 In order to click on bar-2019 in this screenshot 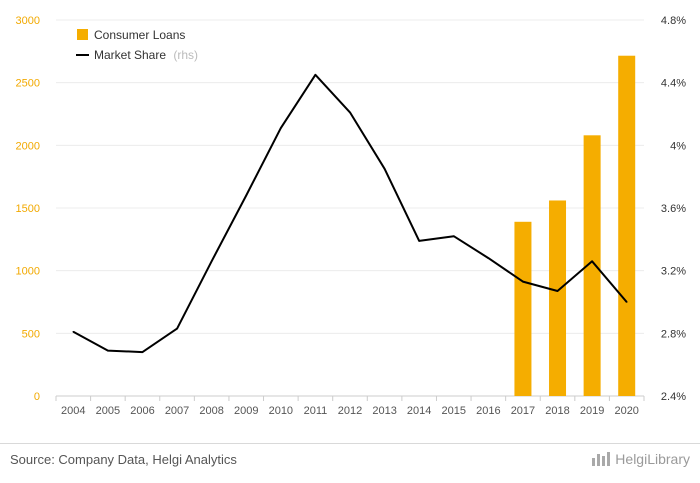, I will do `click(592, 265)`.